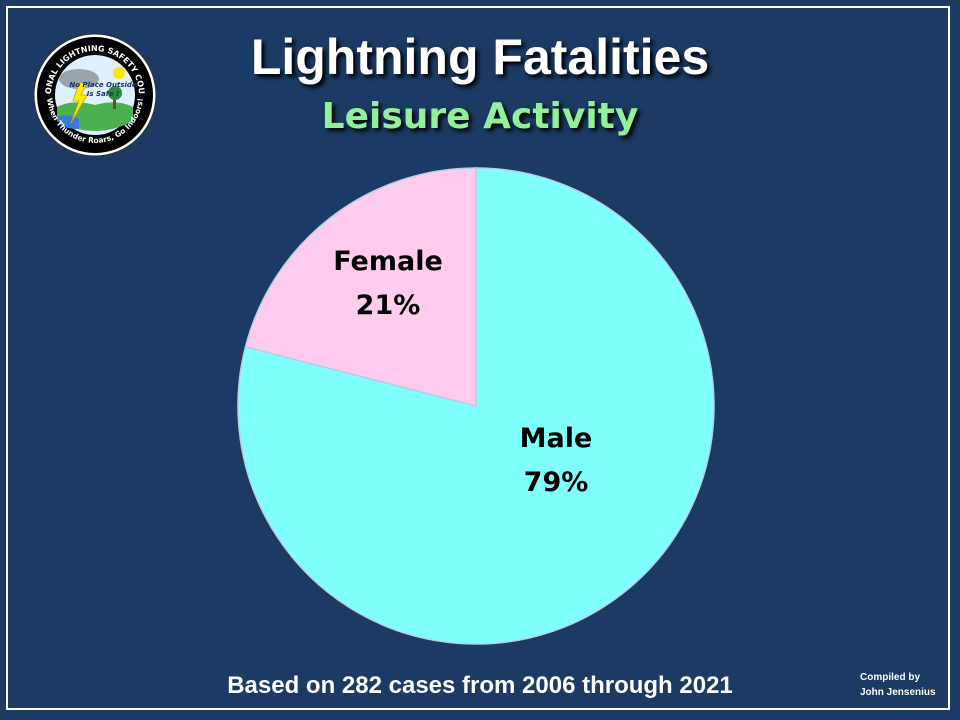 The width and height of the screenshot is (960, 720). I want to click on credit-note: Compiled by John Jensenius, so click(905, 685).